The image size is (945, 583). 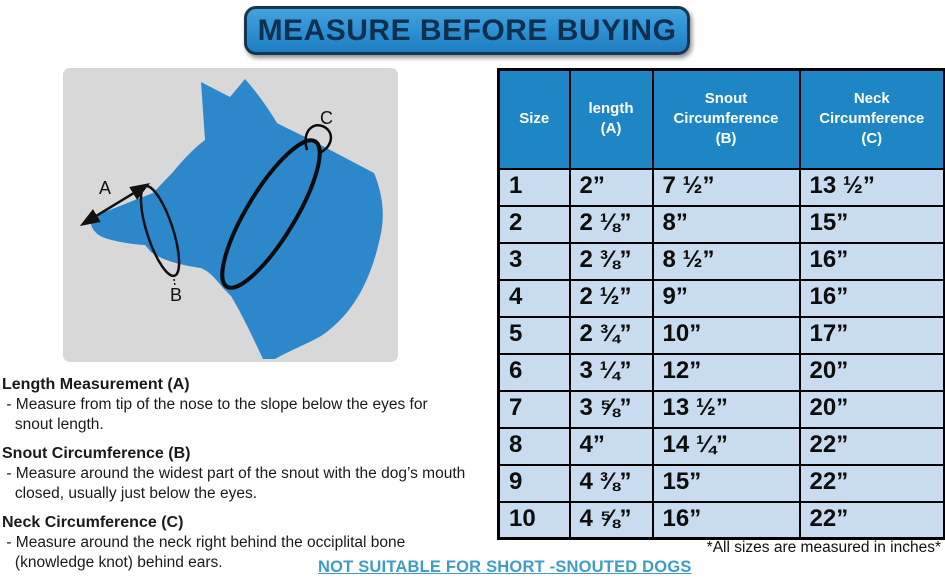 I want to click on table-cell: 1, so click(x=534, y=187).